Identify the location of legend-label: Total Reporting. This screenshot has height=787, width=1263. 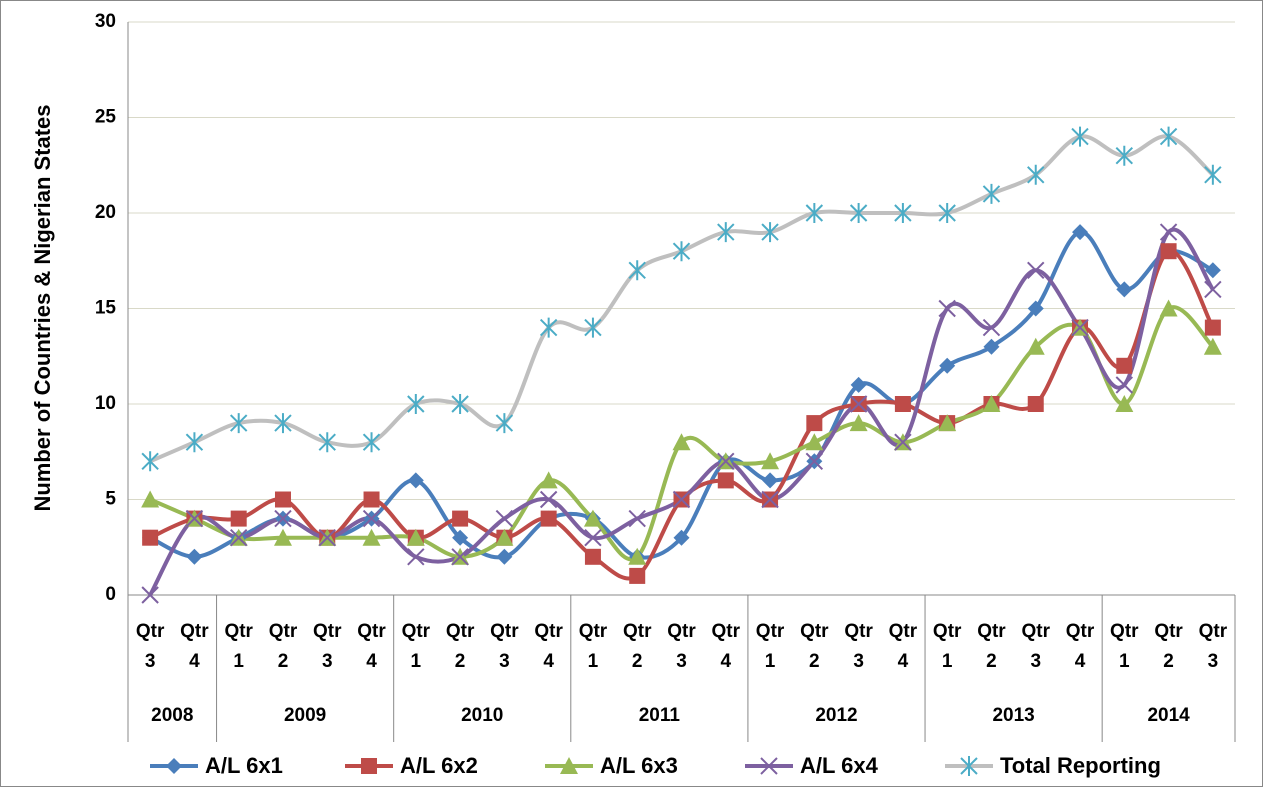
(1080, 765).